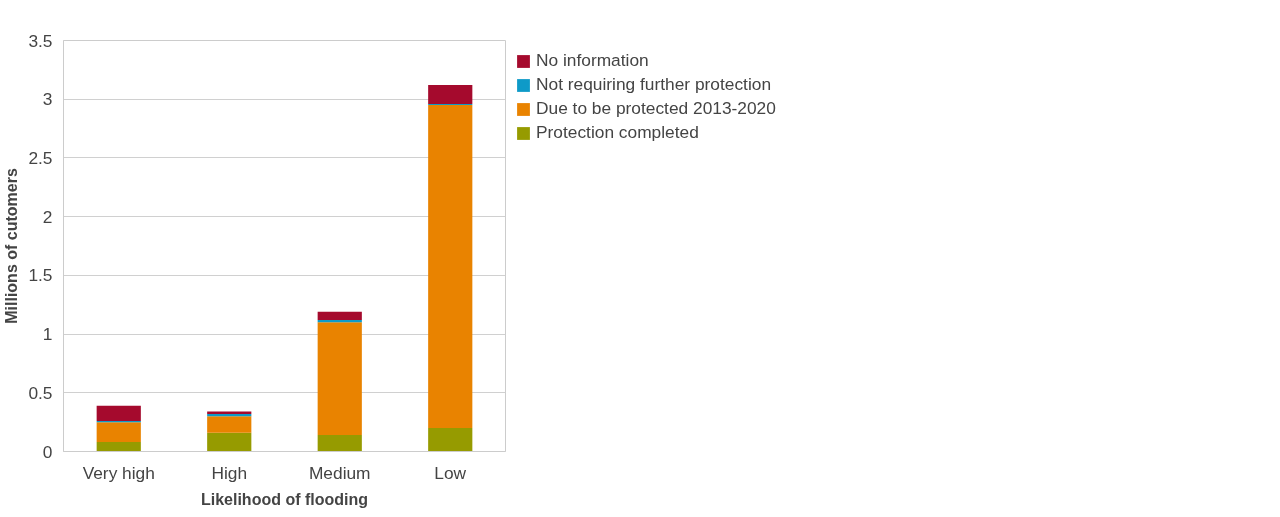  What do you see at coordinates (229, 472) in the screenshot?
I see `x-tick-label: High` at bounding box center [229, 472].